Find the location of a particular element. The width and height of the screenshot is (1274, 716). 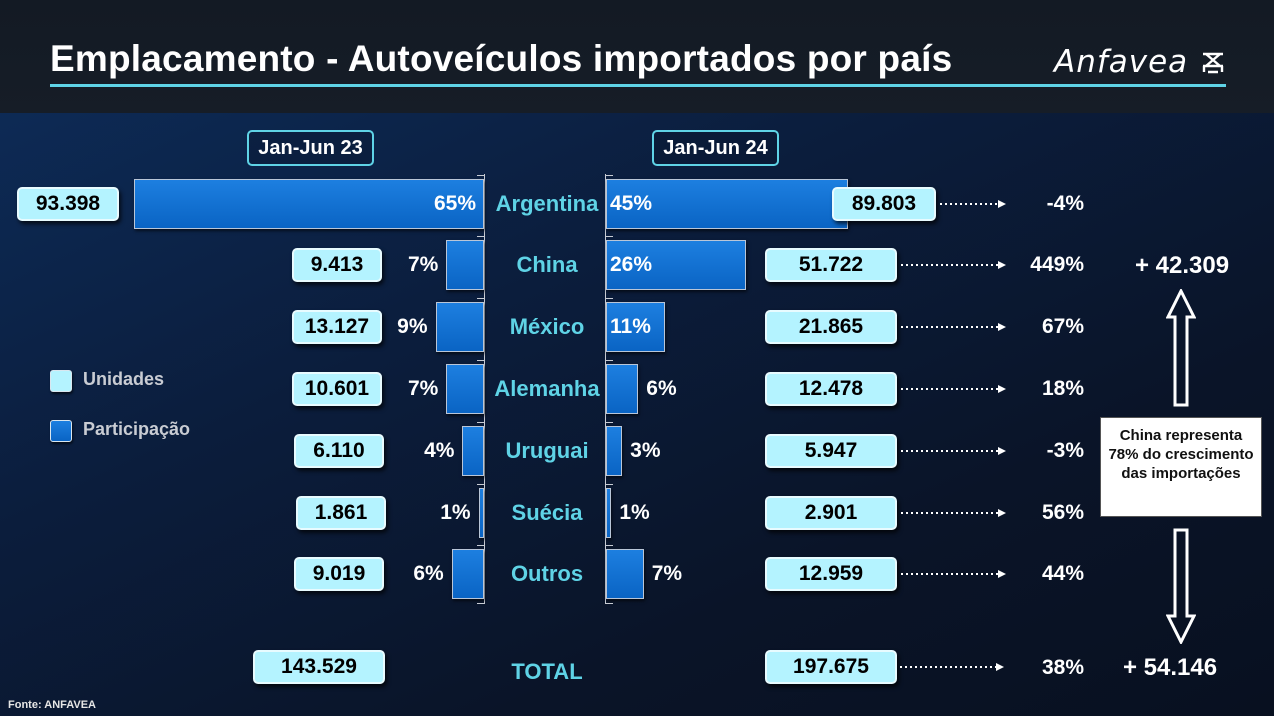

share-2023-china: 7% is located at coordinates (423, 264).